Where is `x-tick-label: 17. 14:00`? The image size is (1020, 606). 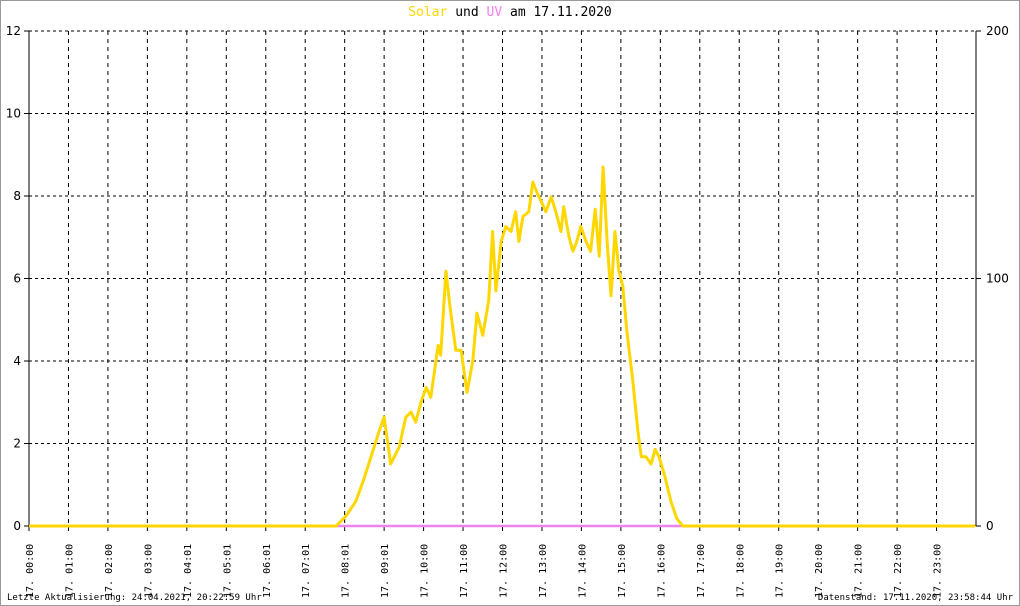
x-tick-label: 17. 14:00 is located at coordinates (582, 571).